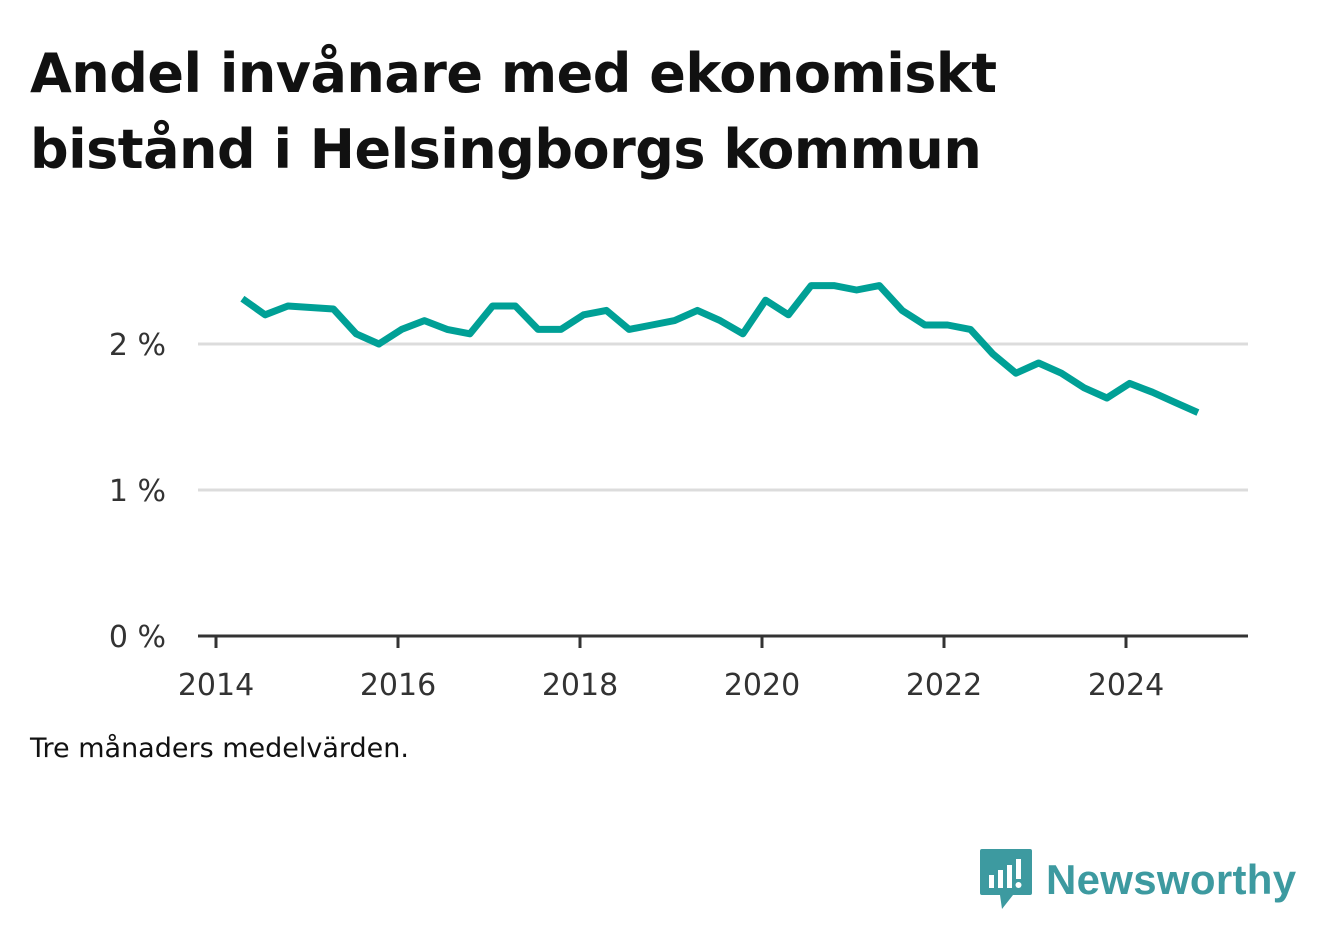 This screenshot has width=1322, height=939. Describe the element at coordinates (1006, 879) in the screenshot. I see `newsworthy-logo-icon` at that location.